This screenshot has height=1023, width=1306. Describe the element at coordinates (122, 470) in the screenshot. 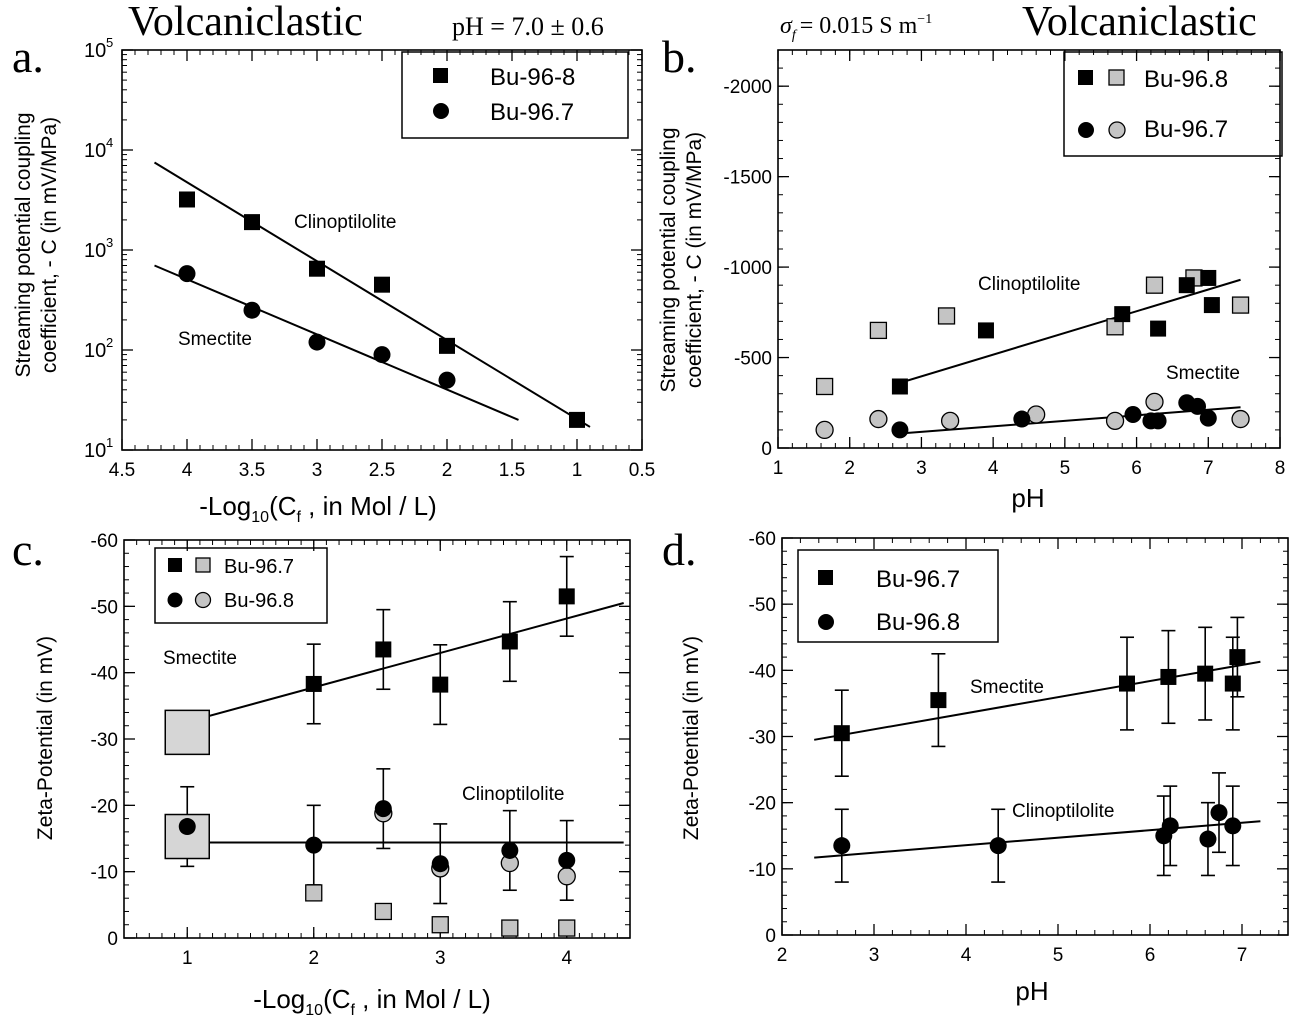

I see `x-tick-label: 4.5` at that location.